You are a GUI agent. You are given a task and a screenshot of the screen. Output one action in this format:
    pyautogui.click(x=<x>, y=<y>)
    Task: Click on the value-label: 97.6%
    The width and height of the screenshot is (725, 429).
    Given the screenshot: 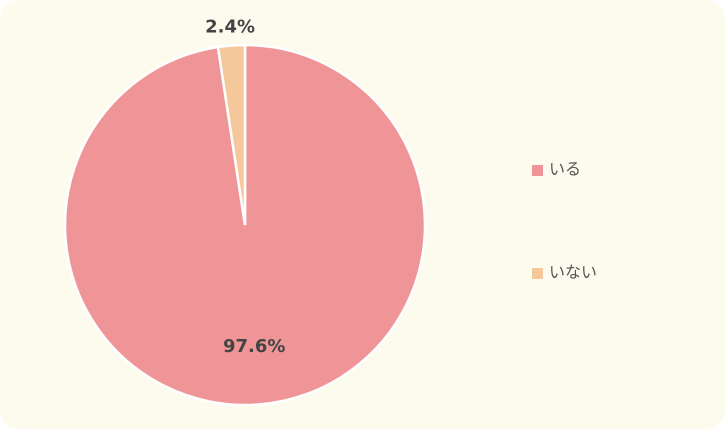 What is the action you would take?
    pyautogui.click(x=254, y=346)
    